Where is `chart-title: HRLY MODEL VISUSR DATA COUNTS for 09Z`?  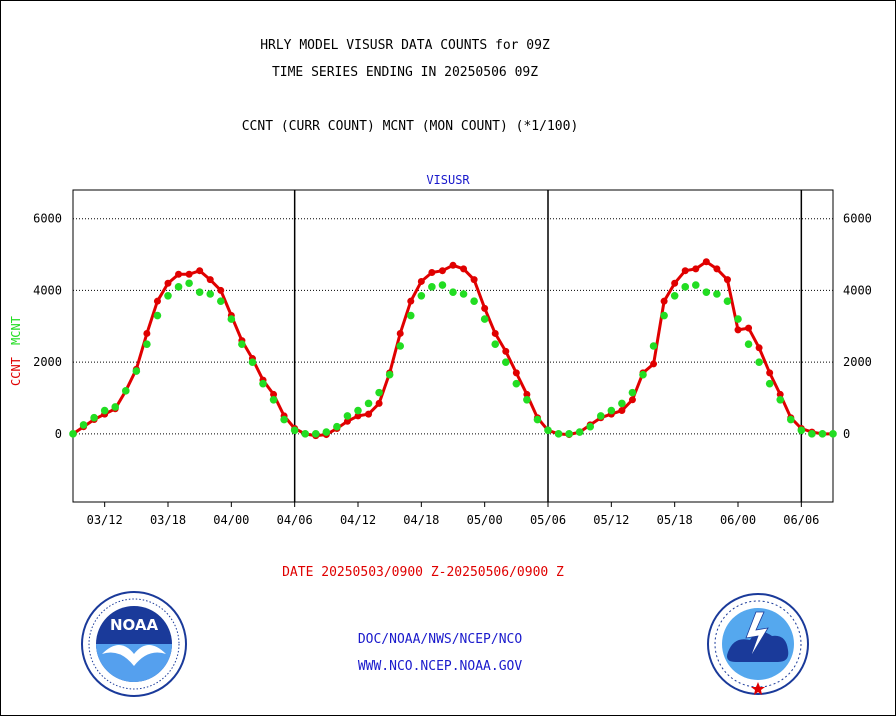 chart-title: HRLY MODEL VISUSR DATA COUNTS for 09Z is located at coordinates (405, 45).